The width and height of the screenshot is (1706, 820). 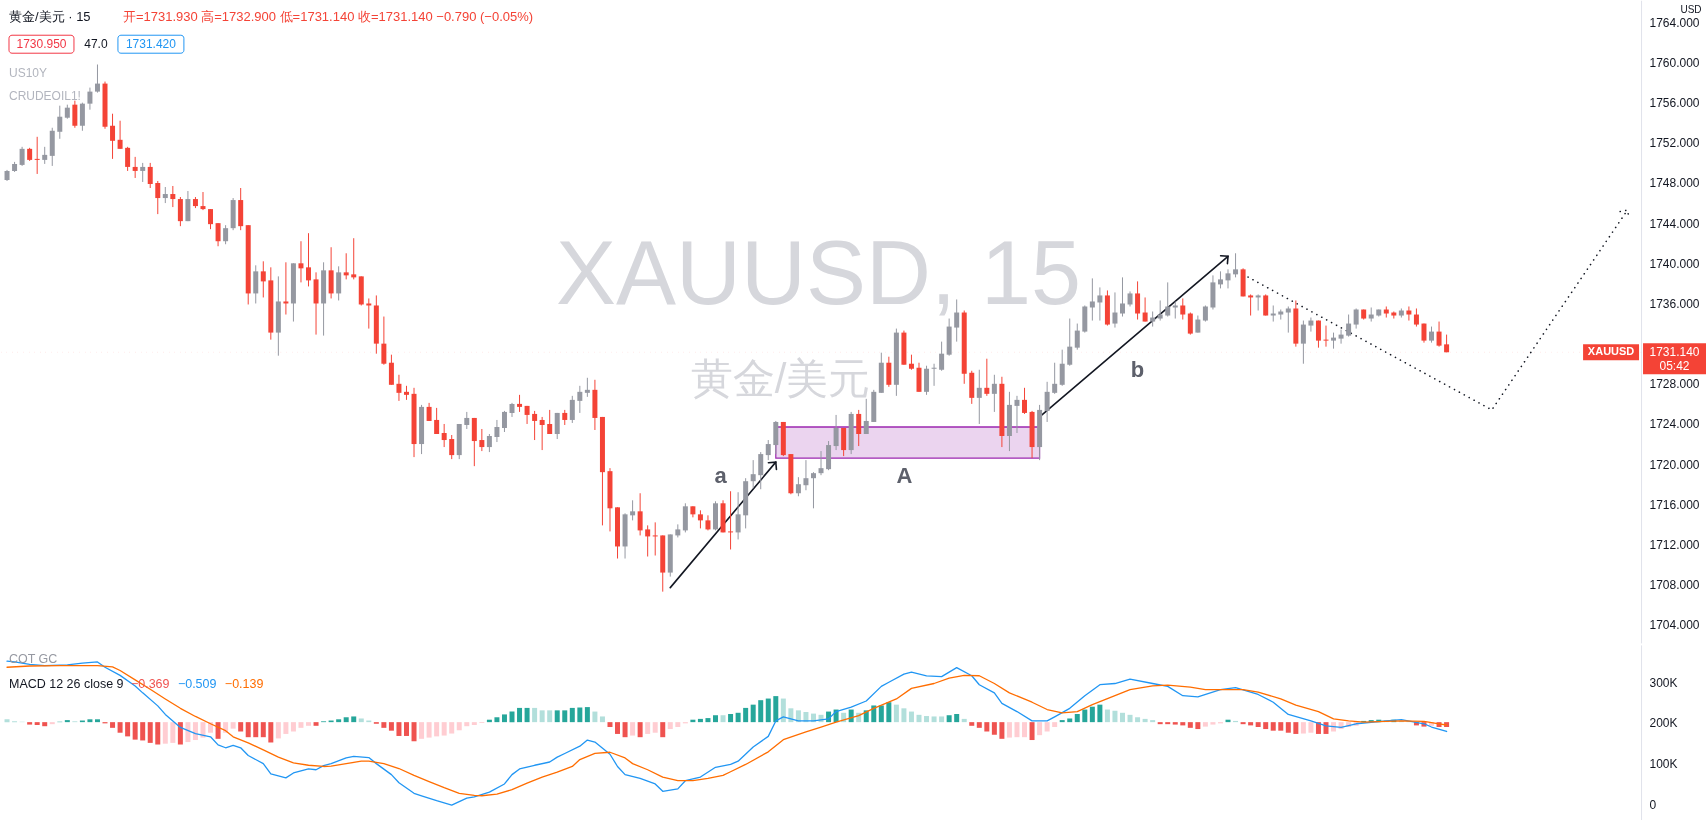 I want to click on annotation: a, so click(x=721, y=475).